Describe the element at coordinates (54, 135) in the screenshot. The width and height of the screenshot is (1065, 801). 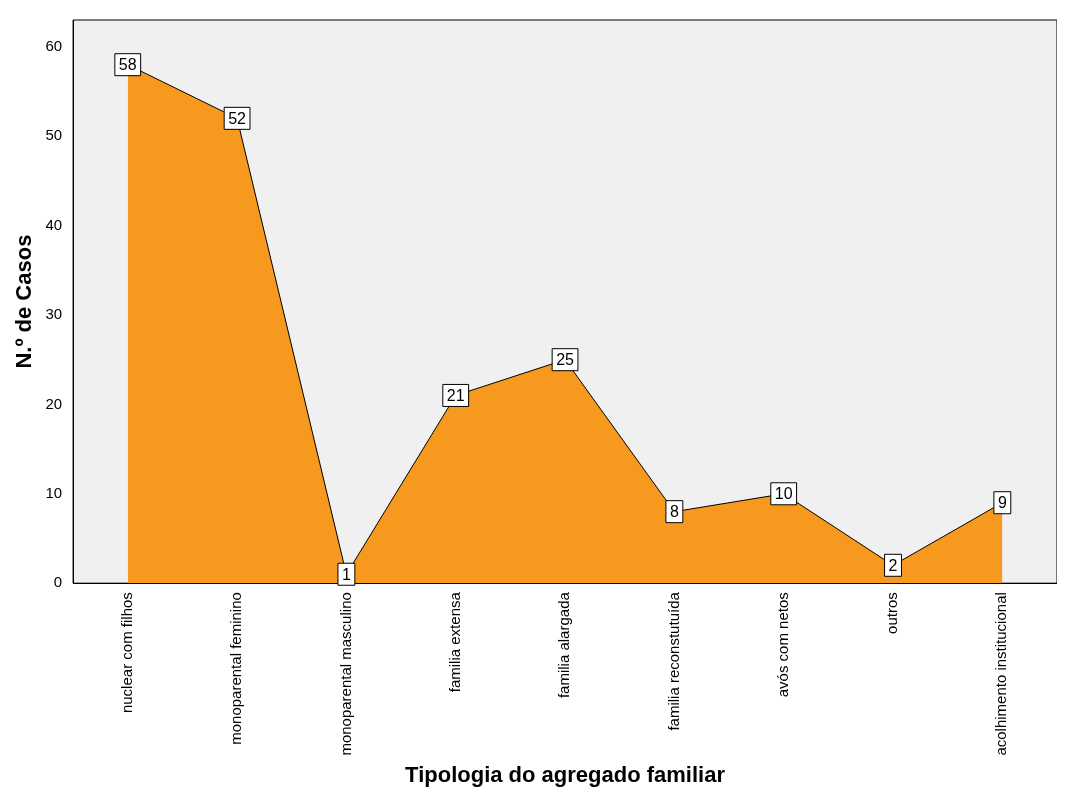
I see `y-tick-label: 50` at that location.